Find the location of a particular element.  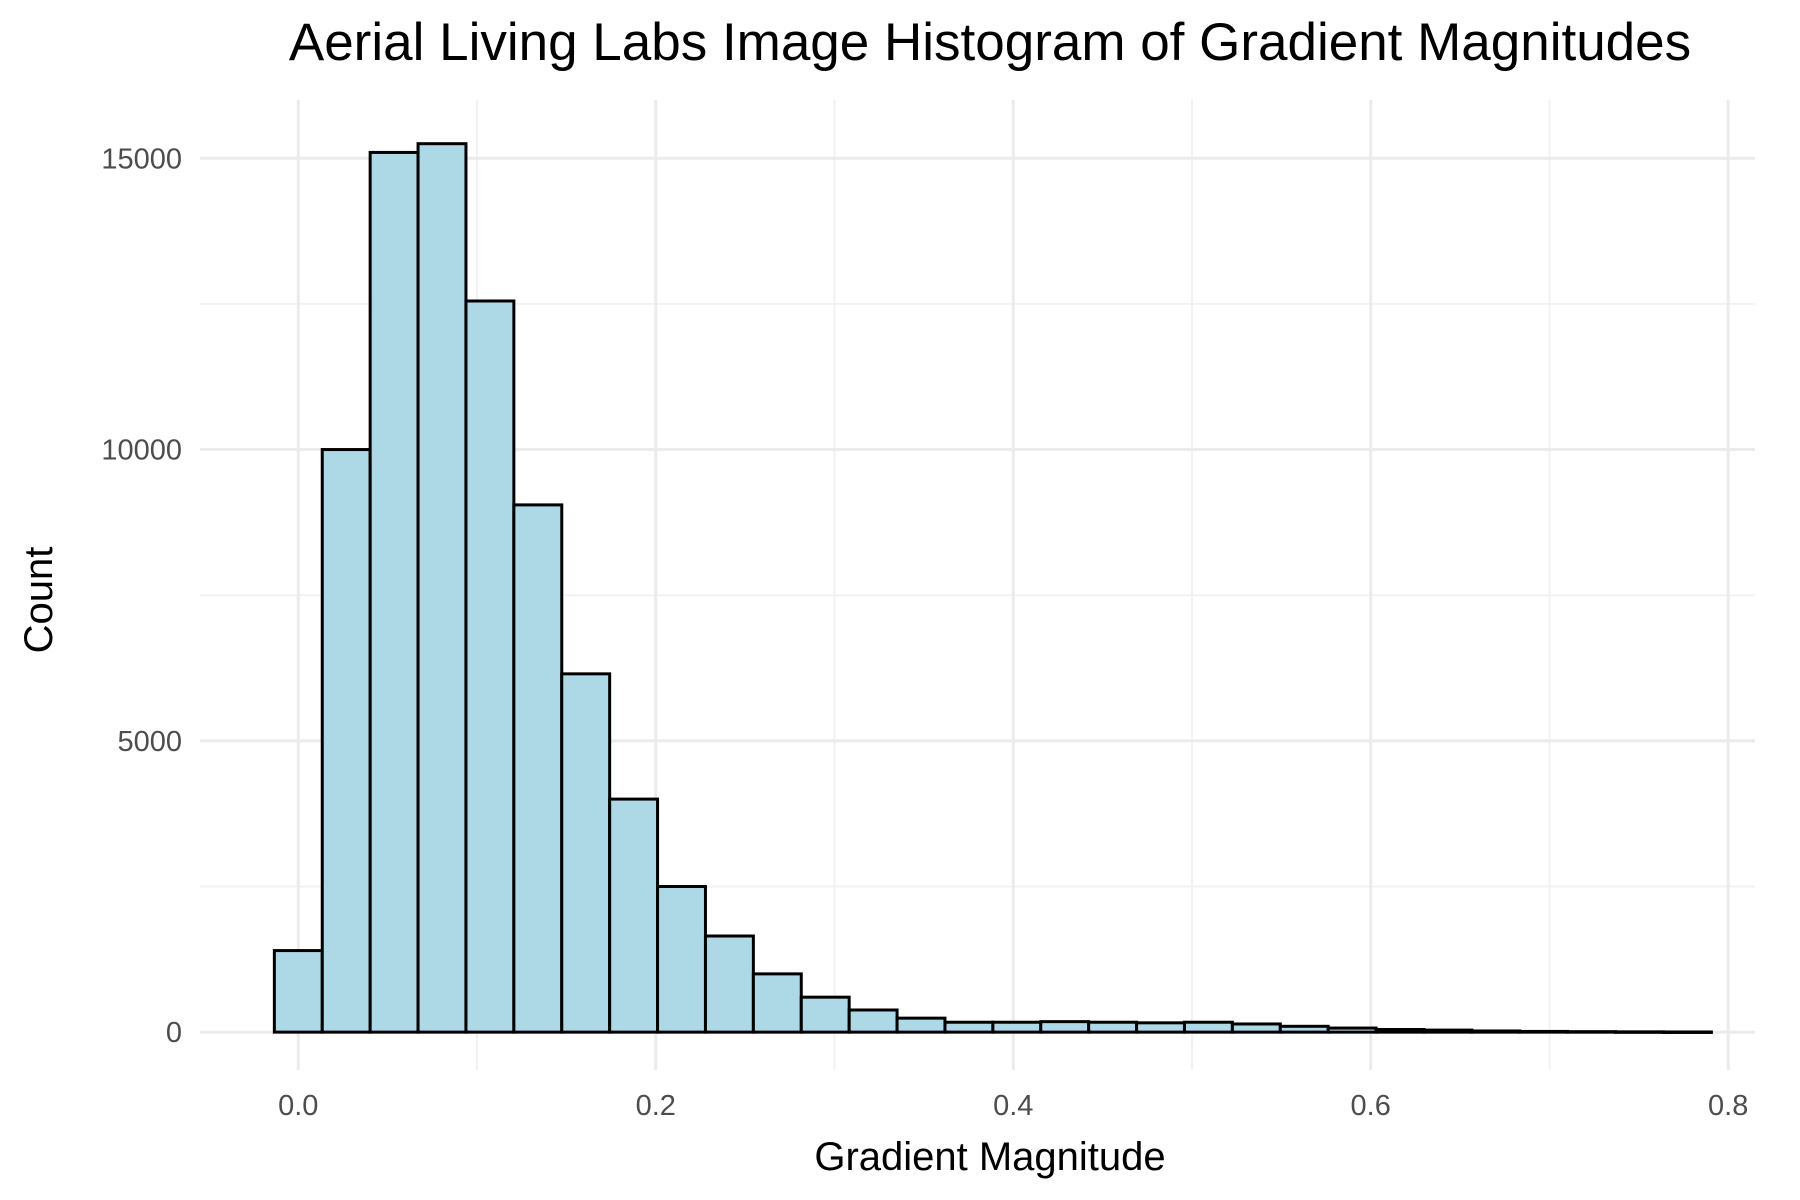

x-tick-label: 0.8 is located at coordinates (1728, 1106).